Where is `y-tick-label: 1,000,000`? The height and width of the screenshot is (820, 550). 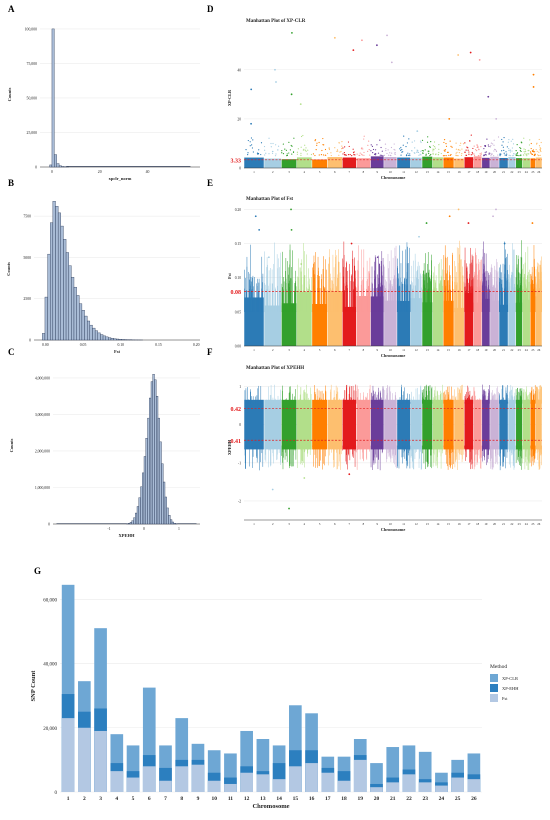
y-tick-label: 1,000,000 is located at coordinates (42, 488).